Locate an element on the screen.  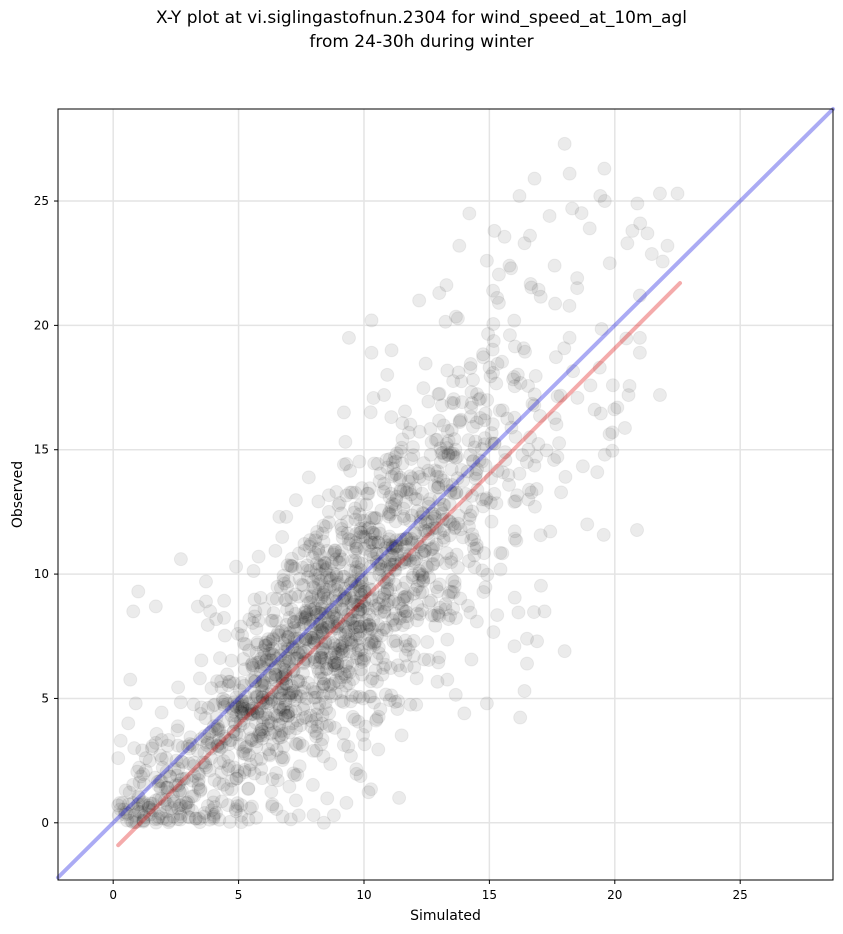
y-axis-label: Observed is located at coordinates (18, 494).